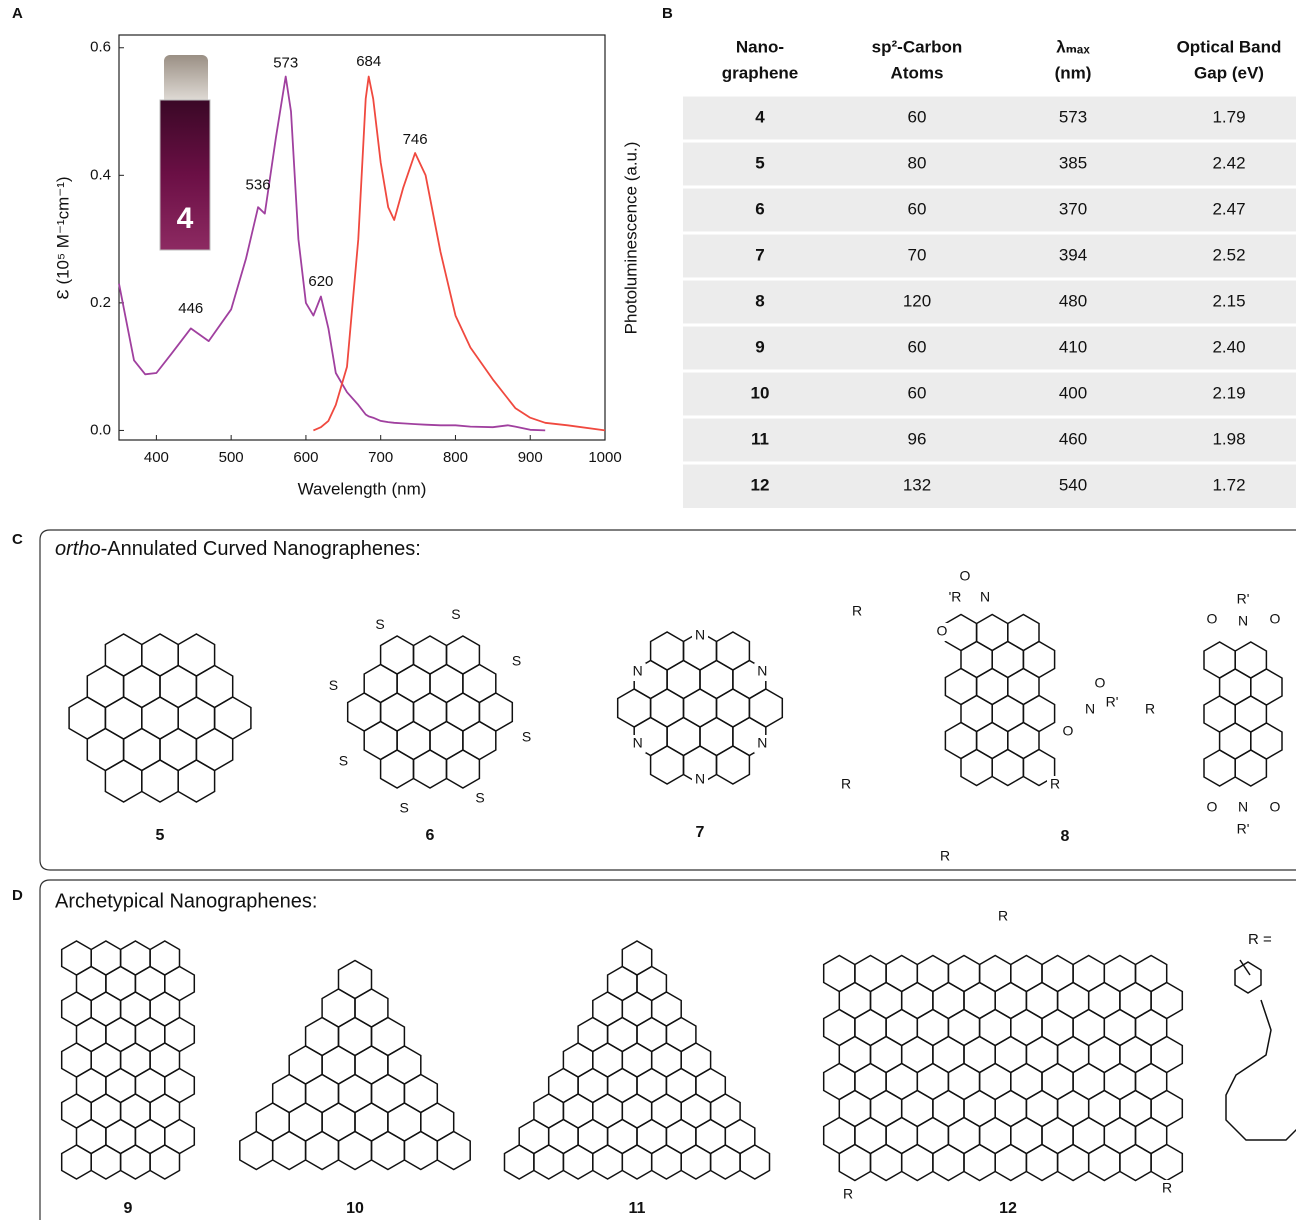 The height and width of the screenshot is (1220, 1296). What do you see at coordinates (17, 13) in the screenshot?
I see `panel-letter: A` at bounding box center [17, 13].